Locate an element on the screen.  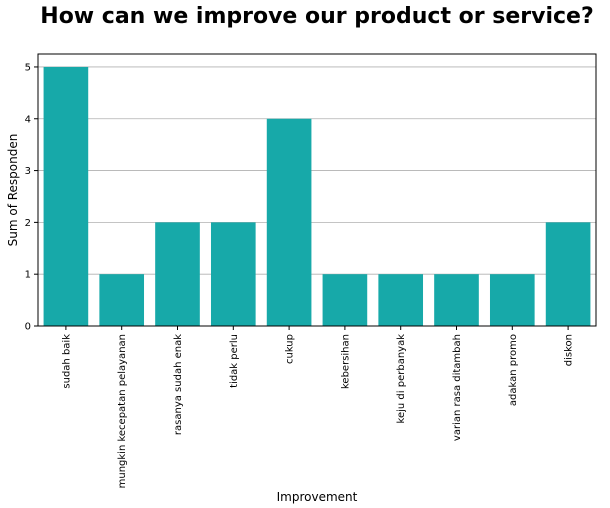
y-tick-label: 1 is located at coordinates (28, 275).